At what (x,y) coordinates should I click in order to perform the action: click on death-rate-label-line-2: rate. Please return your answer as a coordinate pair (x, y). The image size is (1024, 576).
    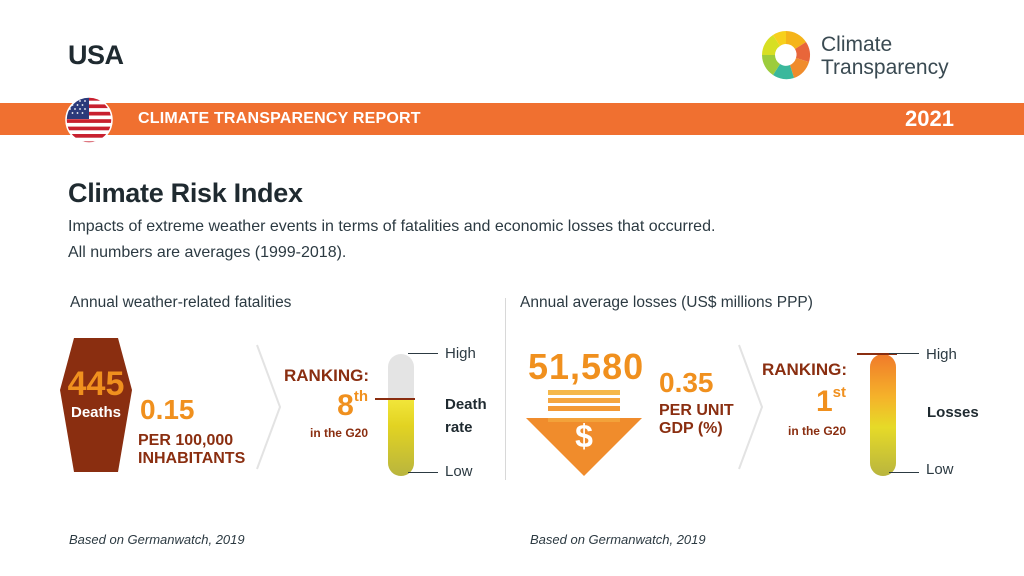
    Looking at the image, I should click on (459, 427).